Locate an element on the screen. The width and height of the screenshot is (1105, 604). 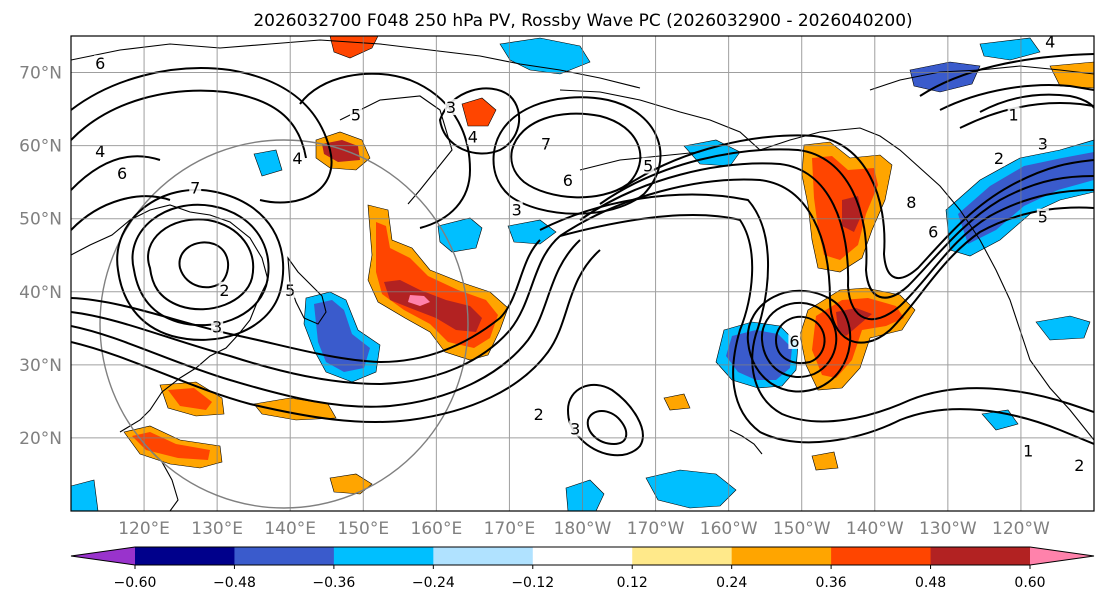
lon-tick-label: 160°E is located at coordinates (437, 529).